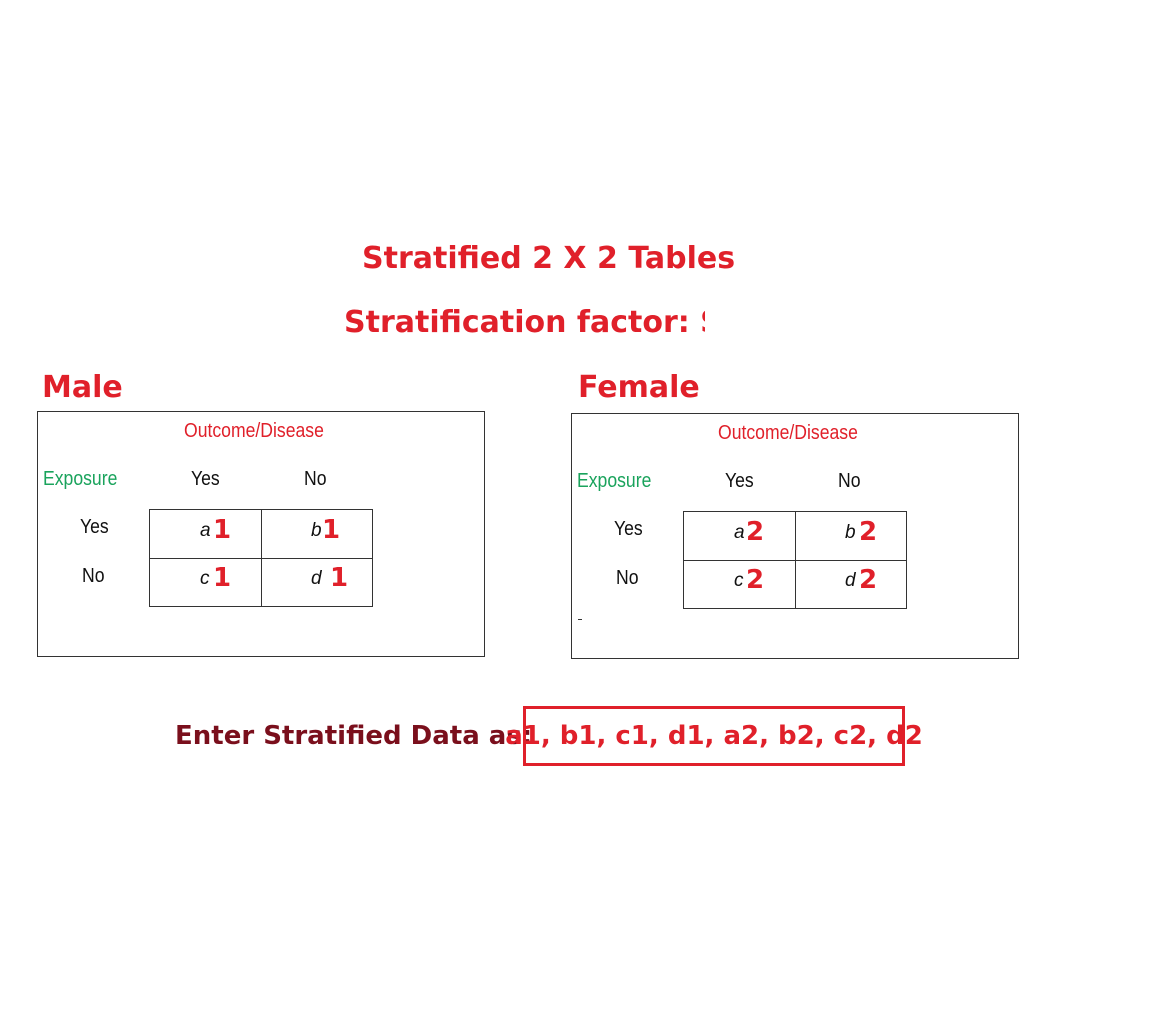 The width and height of the screenshot is (1166, 1033). I want to click on stratum-label-female: Female, so click(639, 387).